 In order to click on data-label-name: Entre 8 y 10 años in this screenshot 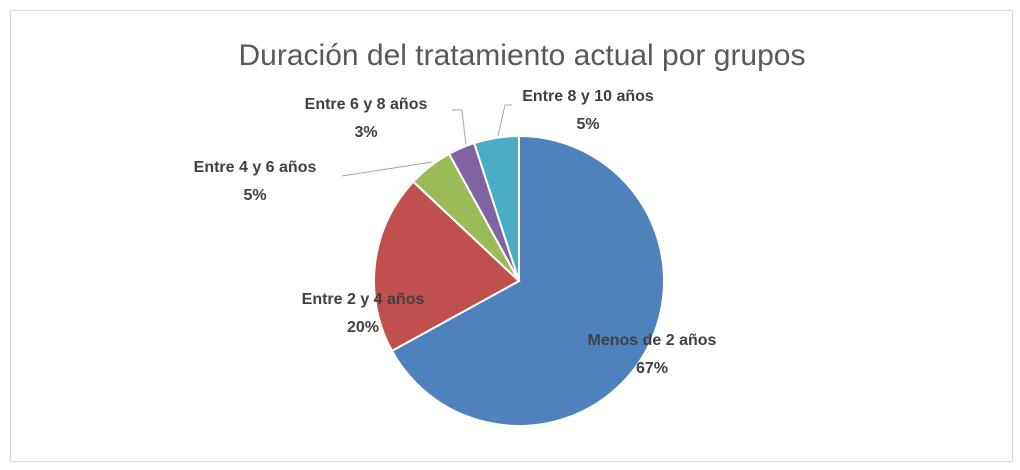, I will do `click(588, 96)`.